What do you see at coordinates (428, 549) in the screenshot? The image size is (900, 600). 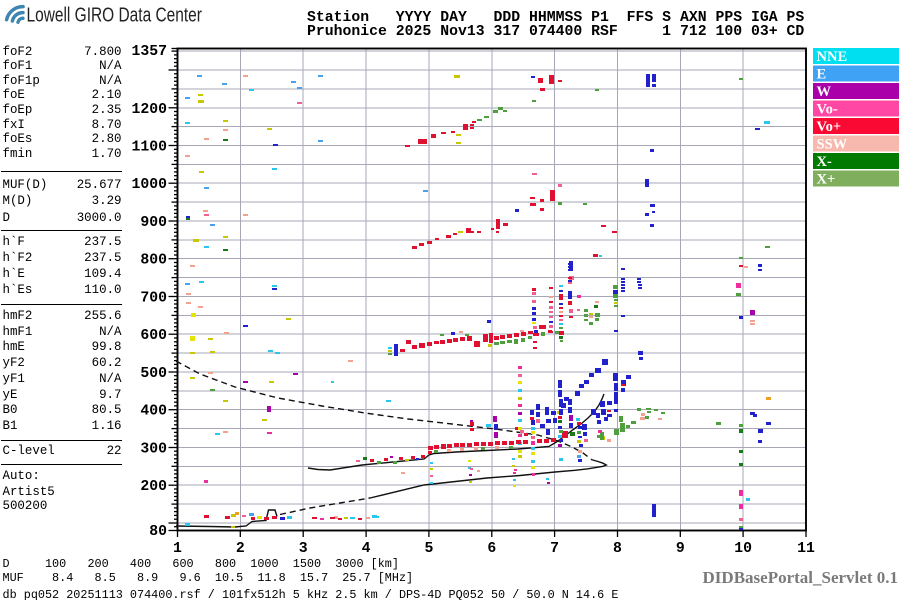 I see `svg-text: 5` at bounding box center [428, 549].